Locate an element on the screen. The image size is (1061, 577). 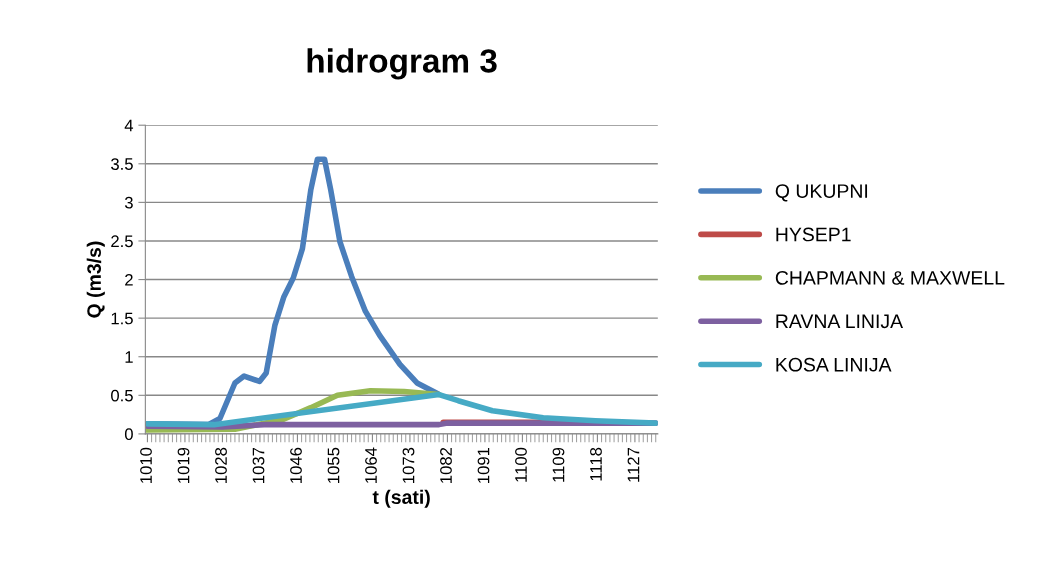
y-tick-label: 1.5 is located at coordinates (122, 318).